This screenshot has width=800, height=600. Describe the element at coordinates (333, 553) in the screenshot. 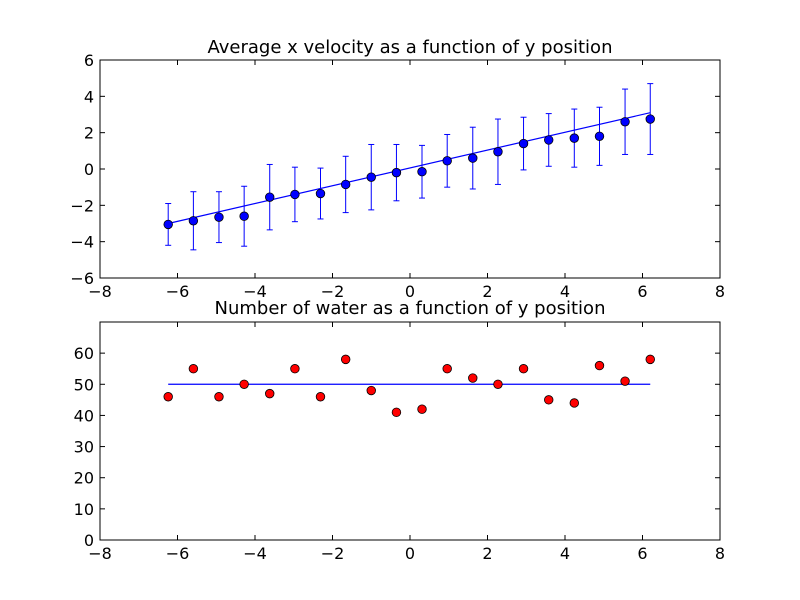

I see `water-x-tick-label: −2` at that location.